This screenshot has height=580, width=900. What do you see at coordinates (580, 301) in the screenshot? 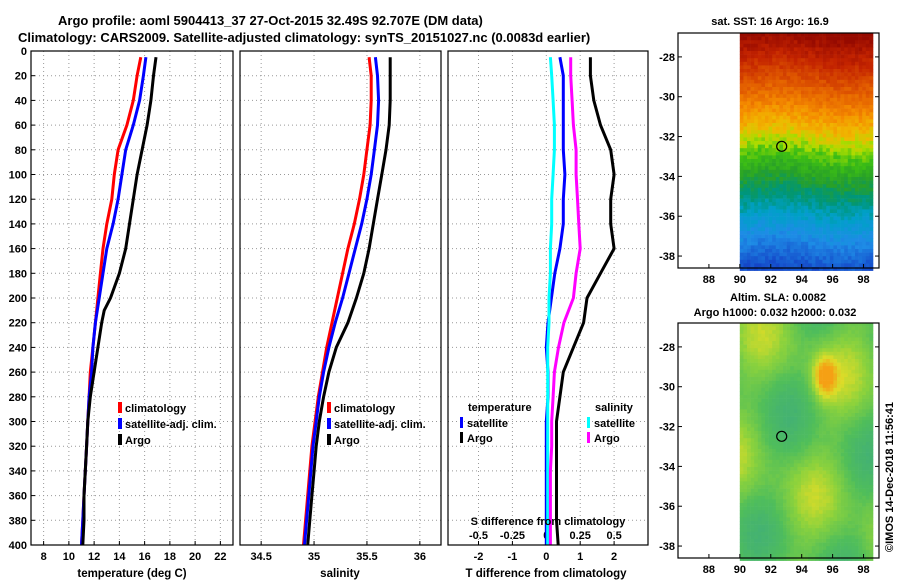
I see `difference-series` at bounding box center [580, 301].